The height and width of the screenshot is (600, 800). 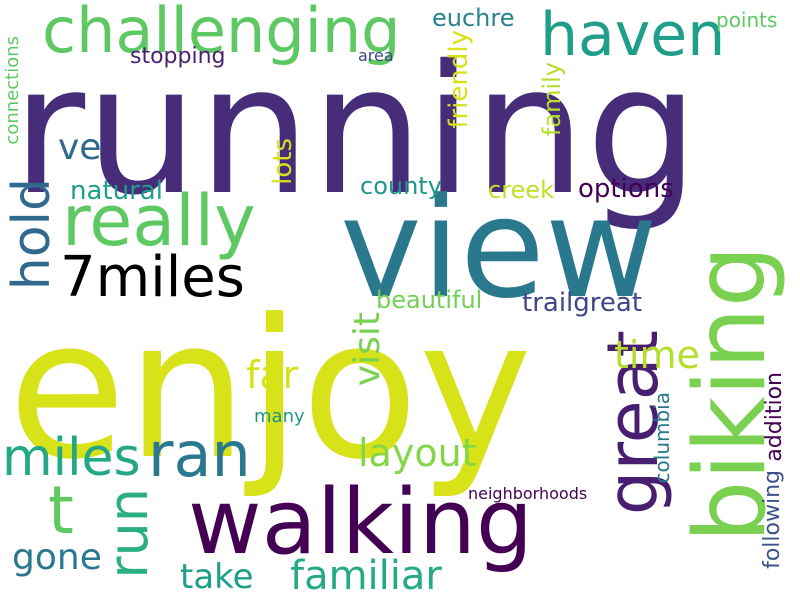 What do you see at coordinates (626, 189) in the screenshot?
I see `word-options: options` at bounding box center [626, 189].